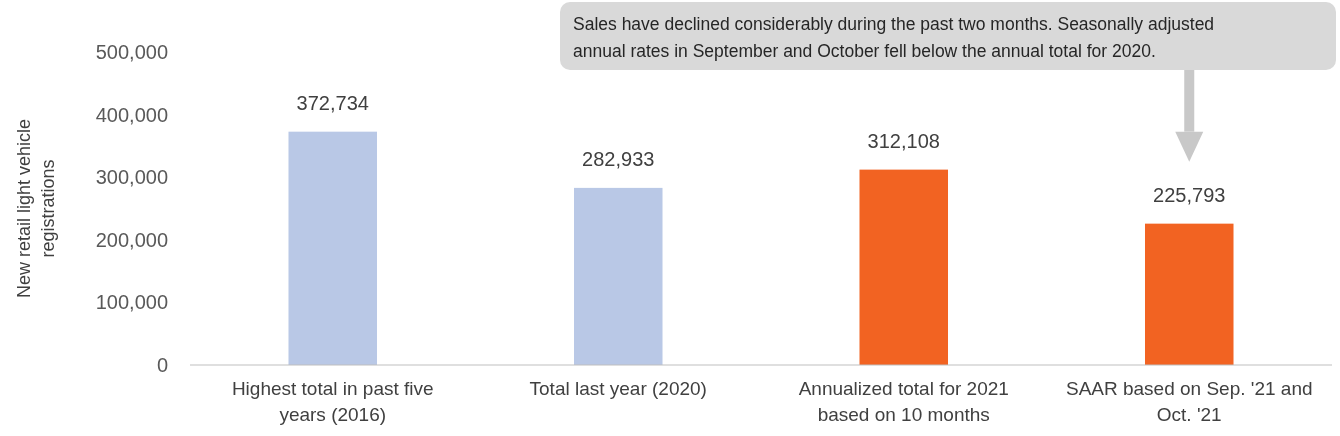 The width and height of the screenshot is (1340, 436). I want to click on y-axis-title: New retail light vehicle registrations, so click(36, 208).